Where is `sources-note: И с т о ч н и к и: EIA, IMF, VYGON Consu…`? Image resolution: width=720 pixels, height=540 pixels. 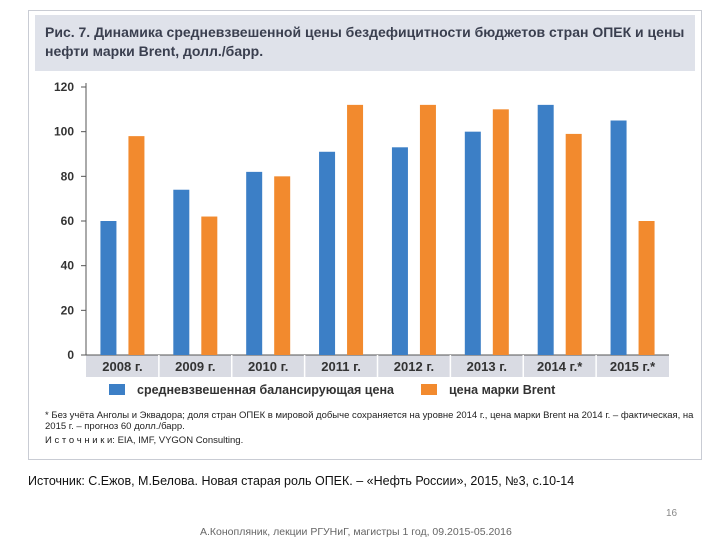
sources-note: И с т о ч н и к и: EIA, IMF, VYGON Consu… is located at coordinates (144, 440).